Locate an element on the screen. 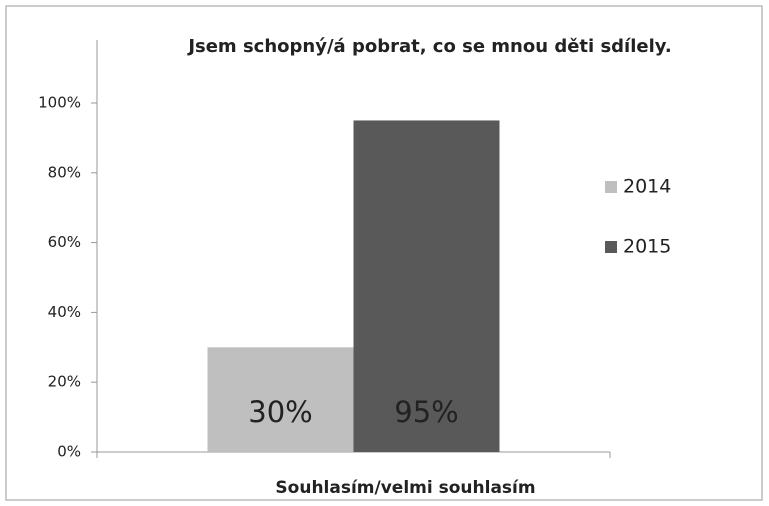 This screenshot has height=506, width=769. y-tick-label: 40% is located at coordinates (64, 312).